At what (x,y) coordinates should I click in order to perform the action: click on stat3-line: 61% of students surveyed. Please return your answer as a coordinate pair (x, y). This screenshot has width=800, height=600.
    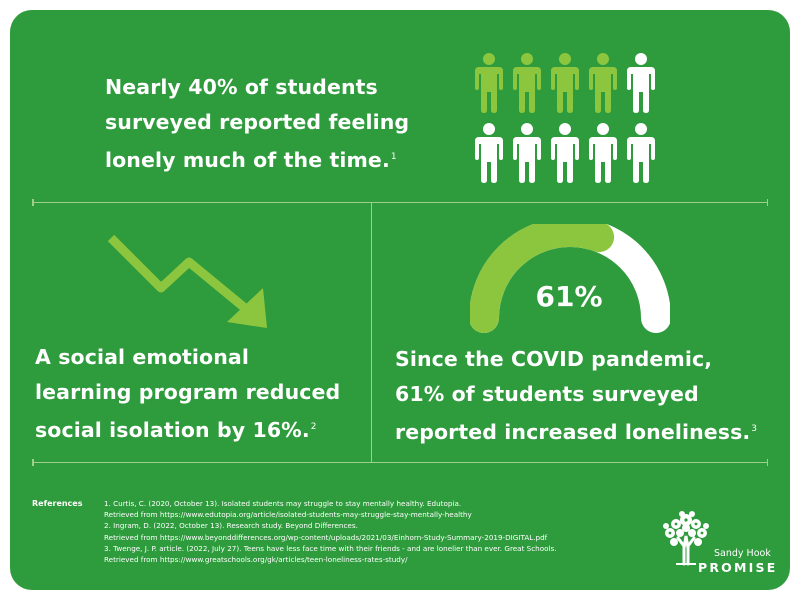
    Looking at the image, I should click on (547, 394).